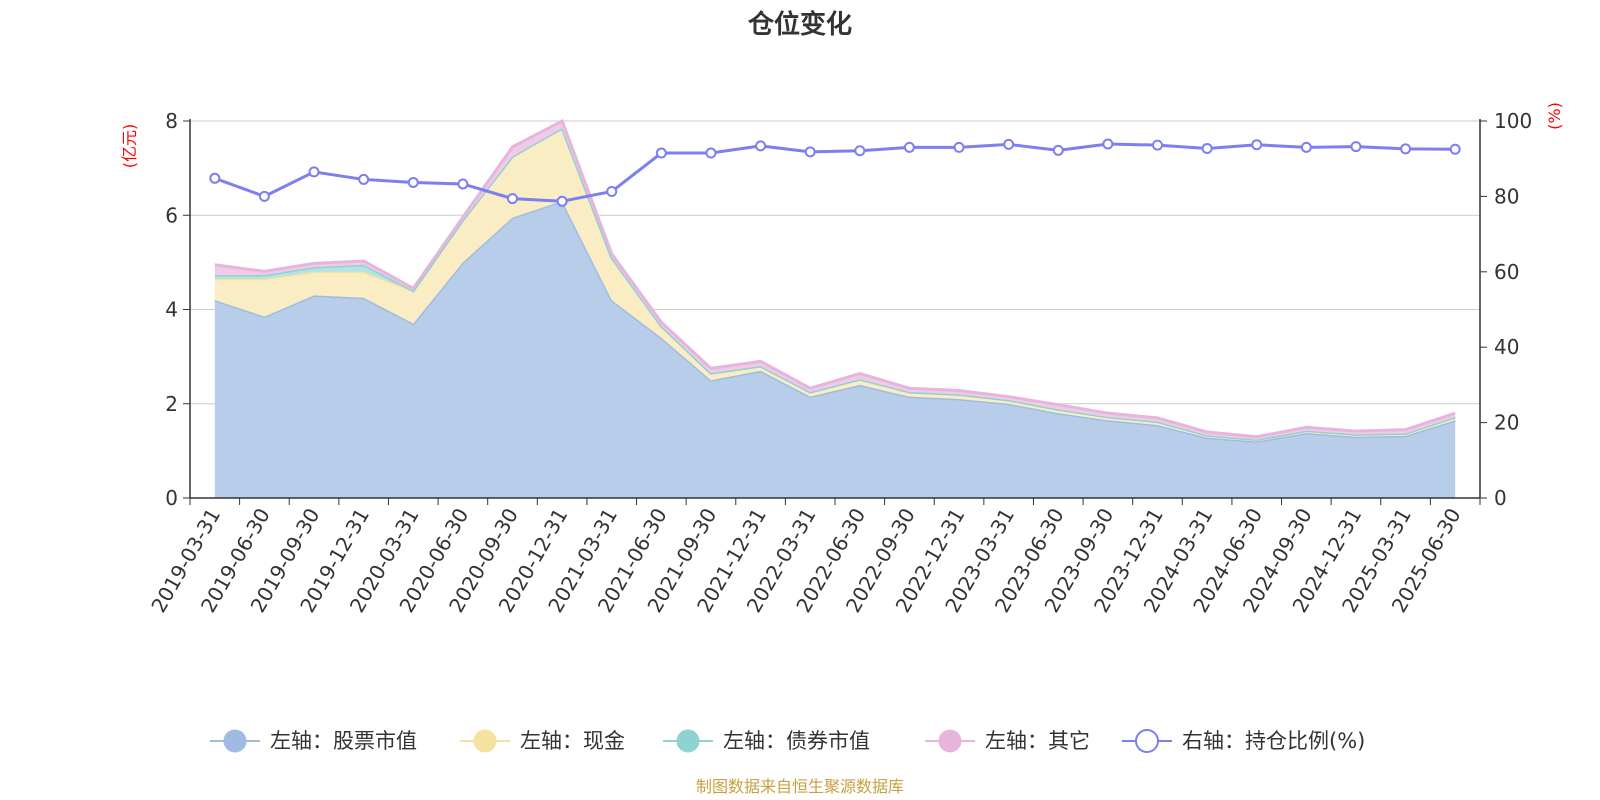  I want to click on data-source-note: 制图数据来自恒生聚源数据库, so click(800, 786).